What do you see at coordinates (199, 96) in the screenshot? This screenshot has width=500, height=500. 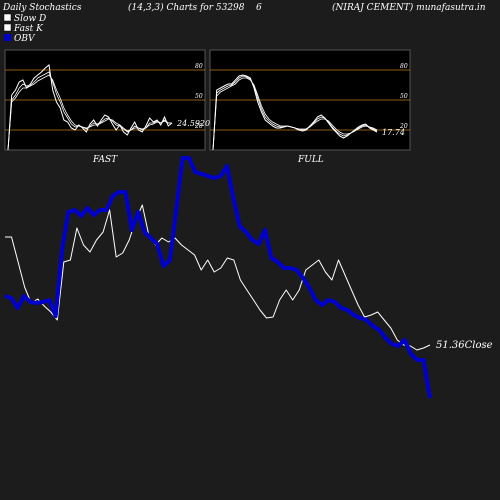 I see `fast-tick-label-50: 50` at bounding box center [199, 96].